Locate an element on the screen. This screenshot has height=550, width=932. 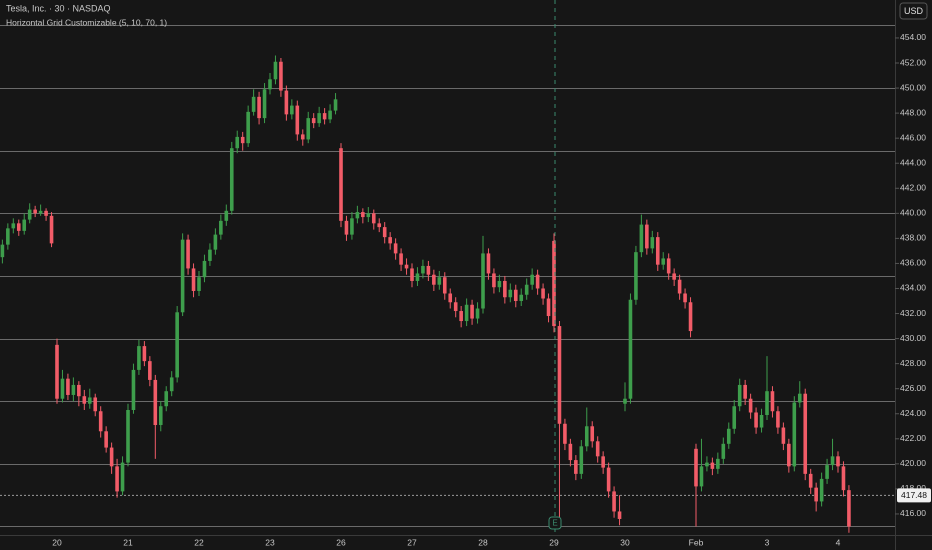
y-tick-label: 448.00 is located at coordinates (913, 112).